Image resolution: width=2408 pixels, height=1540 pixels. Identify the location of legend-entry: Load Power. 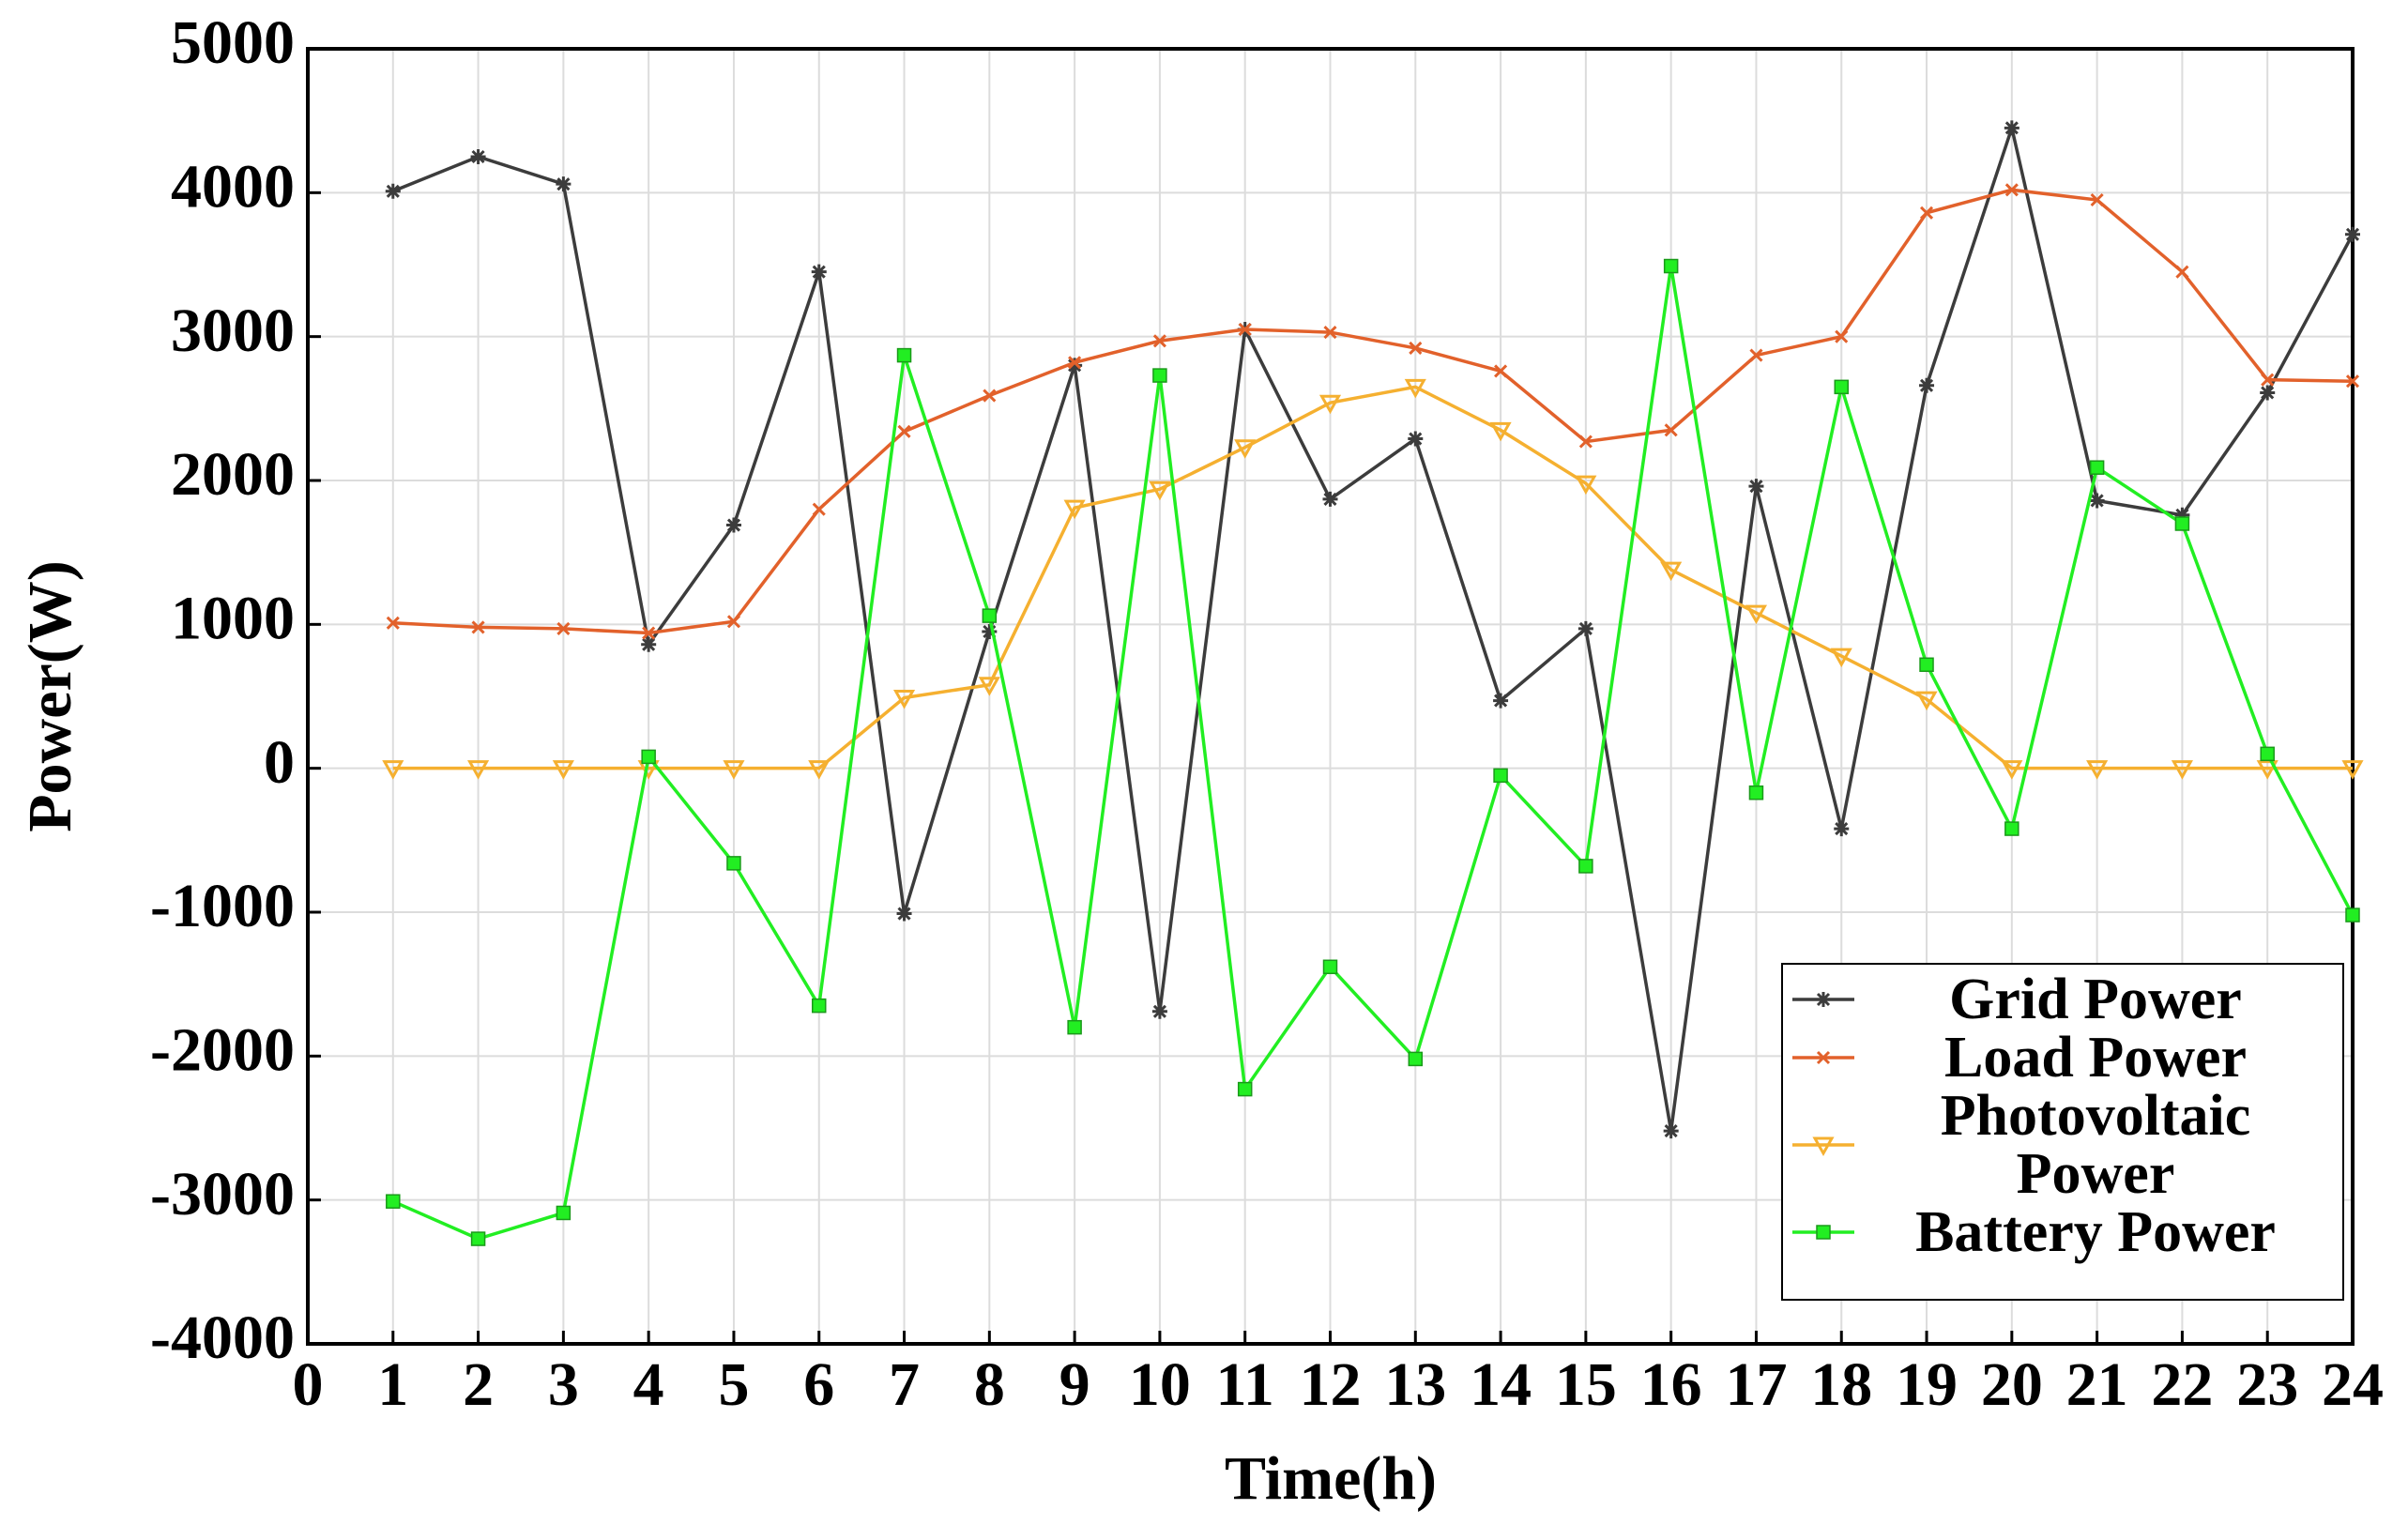
(2063, 1058).